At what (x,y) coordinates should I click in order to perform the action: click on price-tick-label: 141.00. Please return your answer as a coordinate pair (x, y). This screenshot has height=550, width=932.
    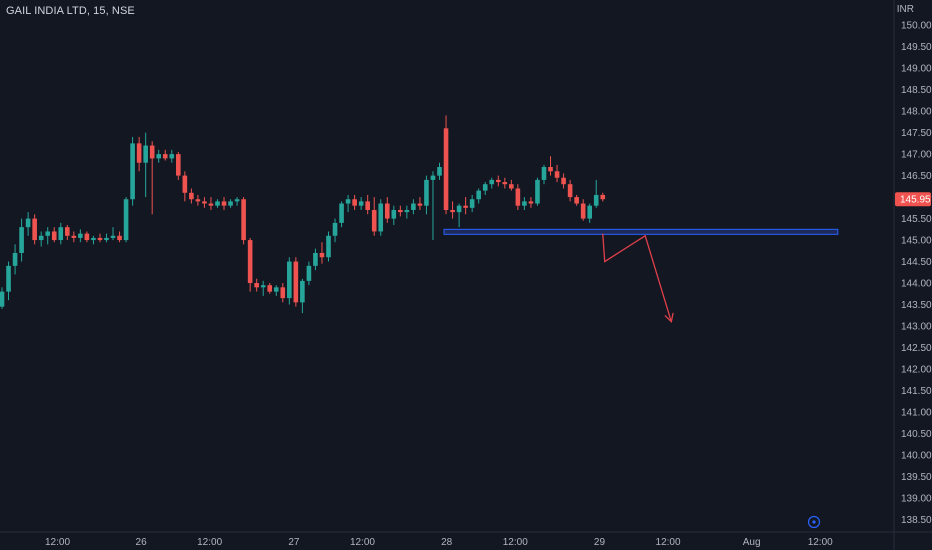
    Looking at the image, I should click on (916, 412).